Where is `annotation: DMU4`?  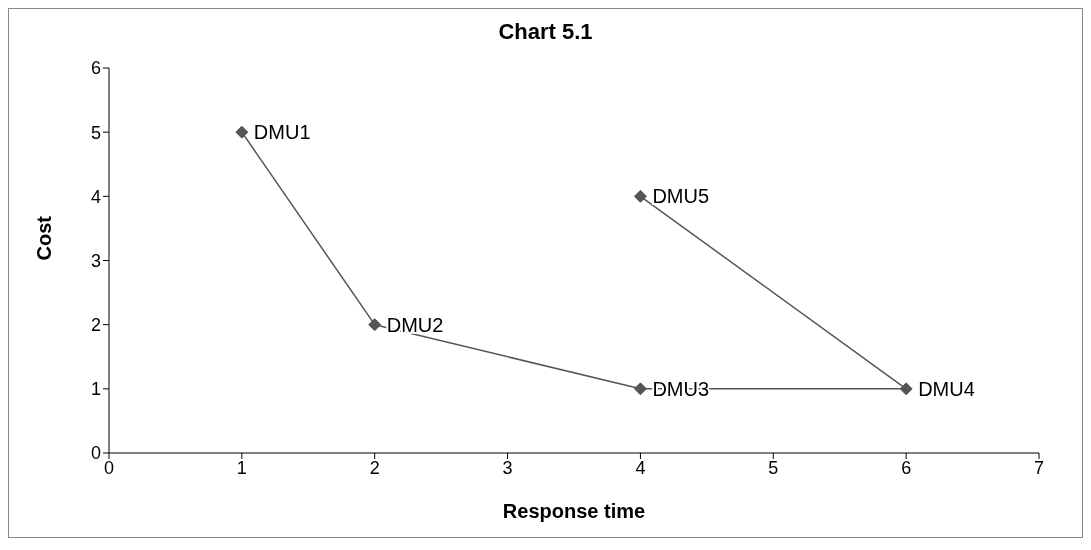 annotation: DMU4 is located at coordinates (946, 388).